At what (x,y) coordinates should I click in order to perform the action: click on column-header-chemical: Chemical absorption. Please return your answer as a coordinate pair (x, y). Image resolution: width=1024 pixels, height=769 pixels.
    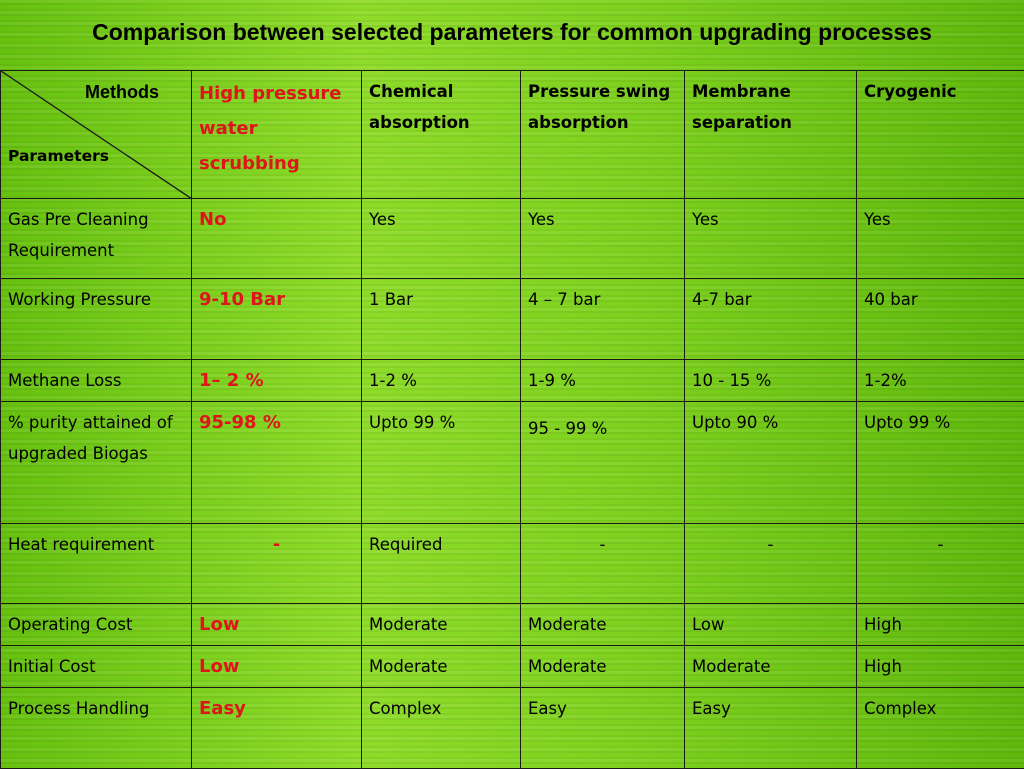
    Looking at the image, I should click on (441, 135).